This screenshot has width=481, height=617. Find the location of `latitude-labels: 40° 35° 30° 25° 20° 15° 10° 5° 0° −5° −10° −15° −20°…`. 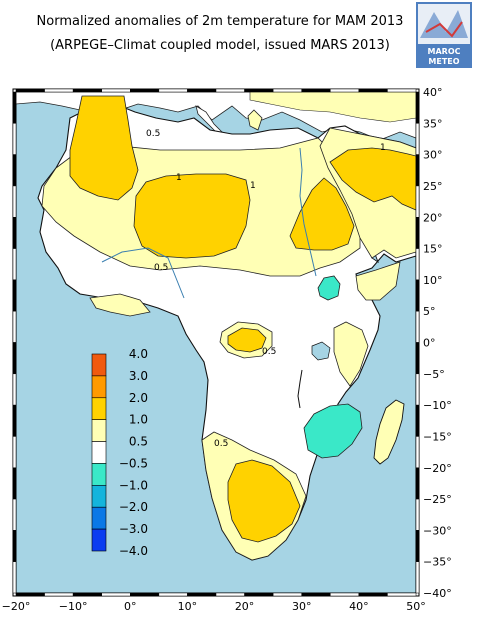

latitude-labels: 40° 35° 30° 25° 20° 15° 10° 5° 0° −5° −10° −15° −20°… is located at coordinates (437, 343).